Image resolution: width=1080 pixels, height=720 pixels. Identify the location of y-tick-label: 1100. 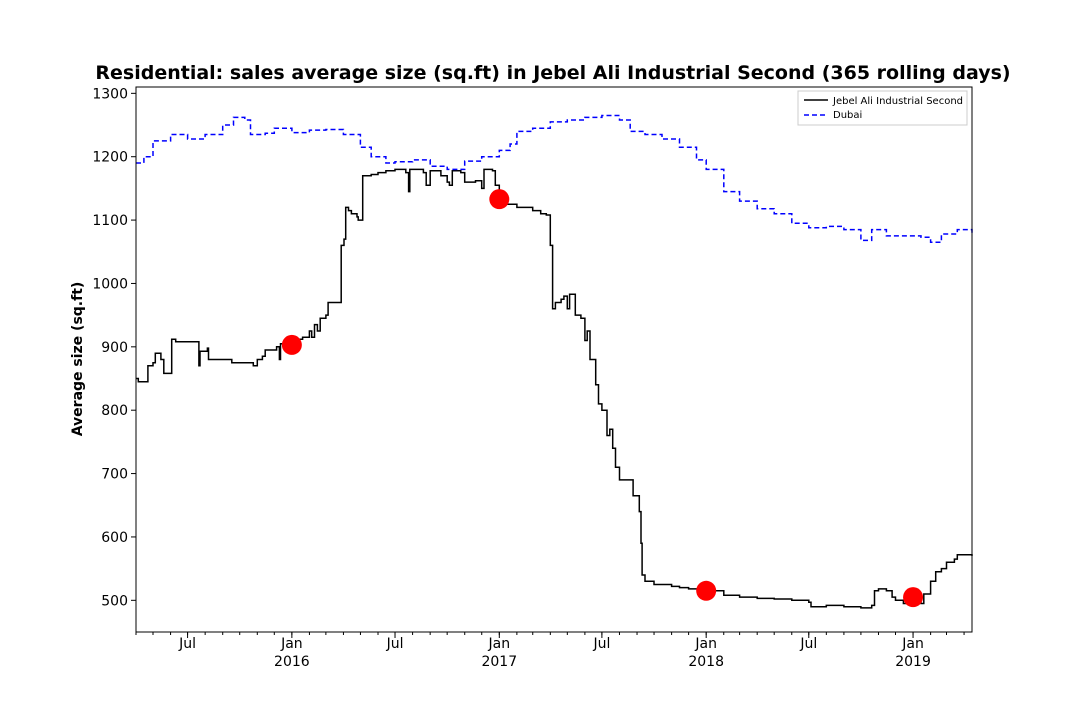
(110, 221).